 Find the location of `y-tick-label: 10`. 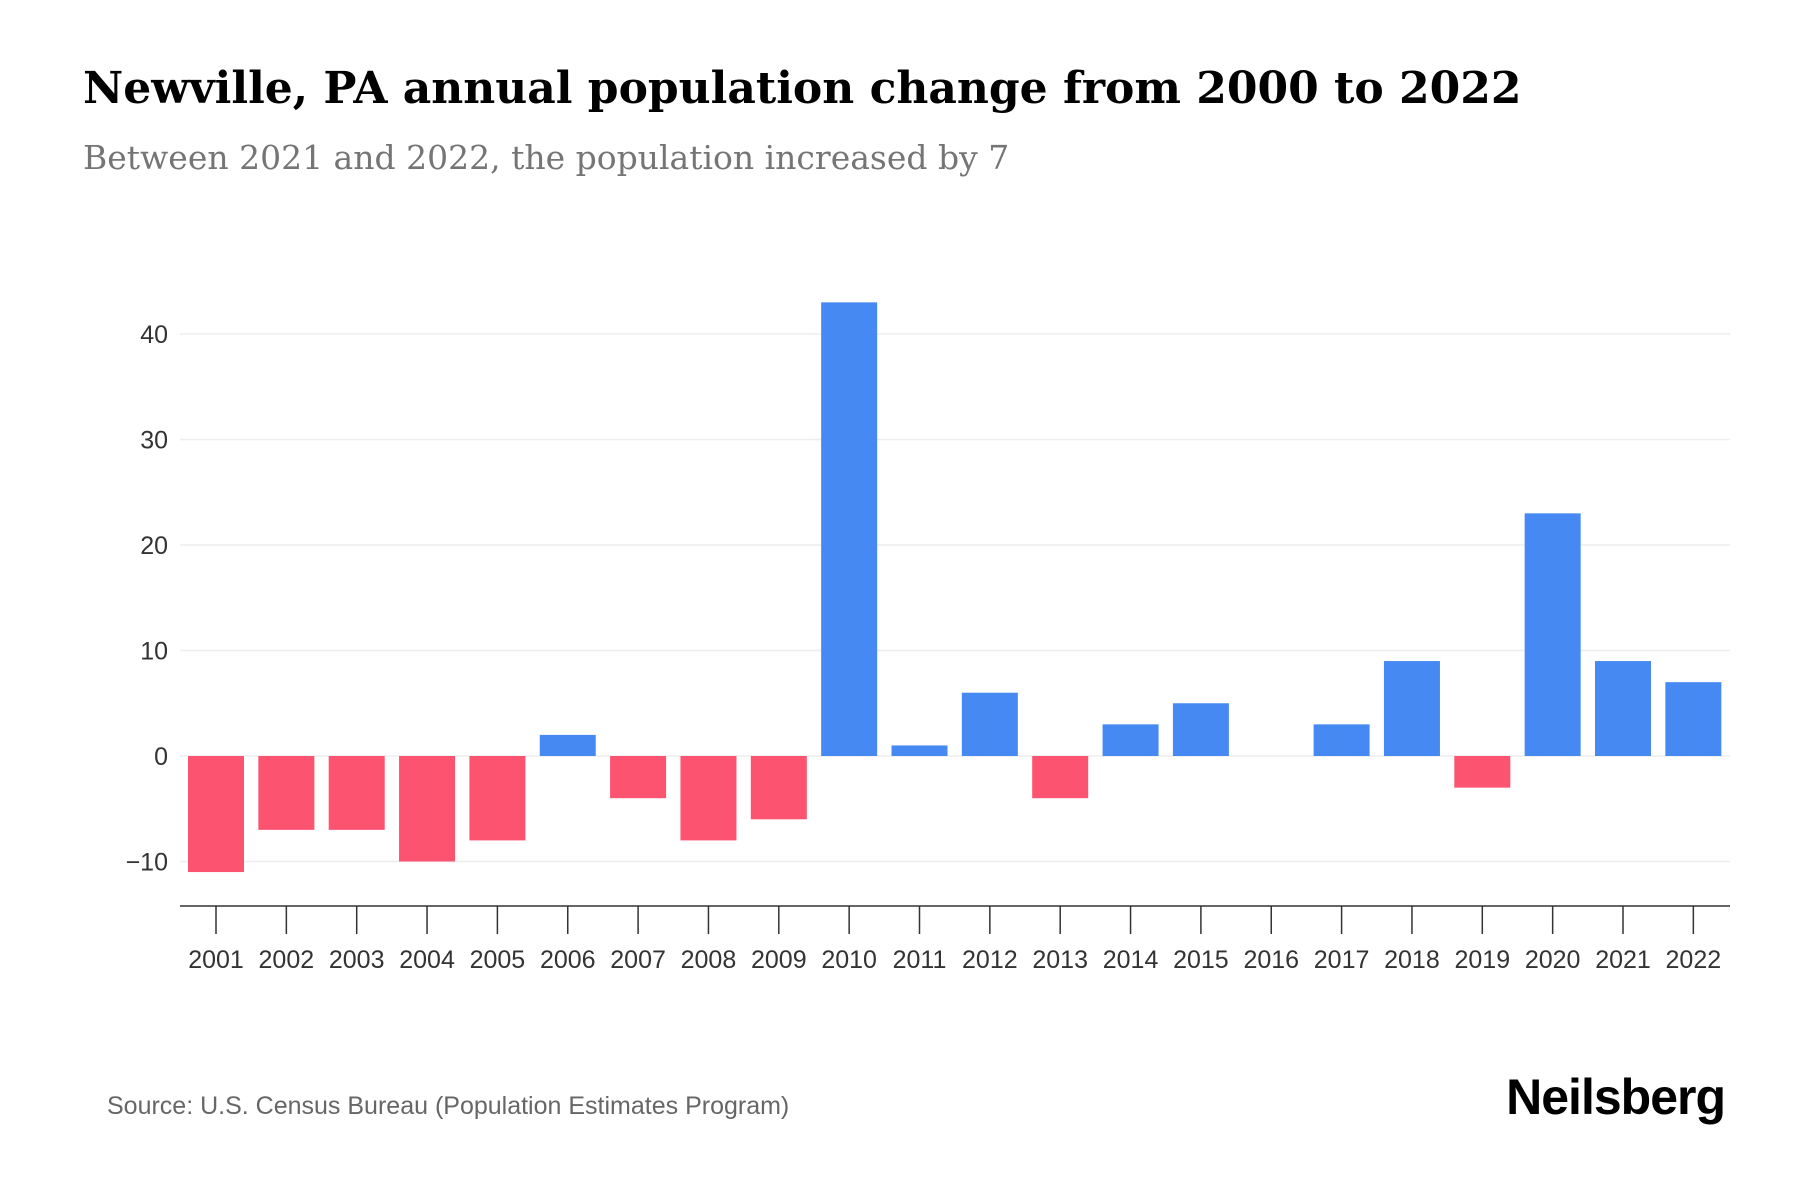

y-tick-label: 10 is located at coordinates (154, 652).